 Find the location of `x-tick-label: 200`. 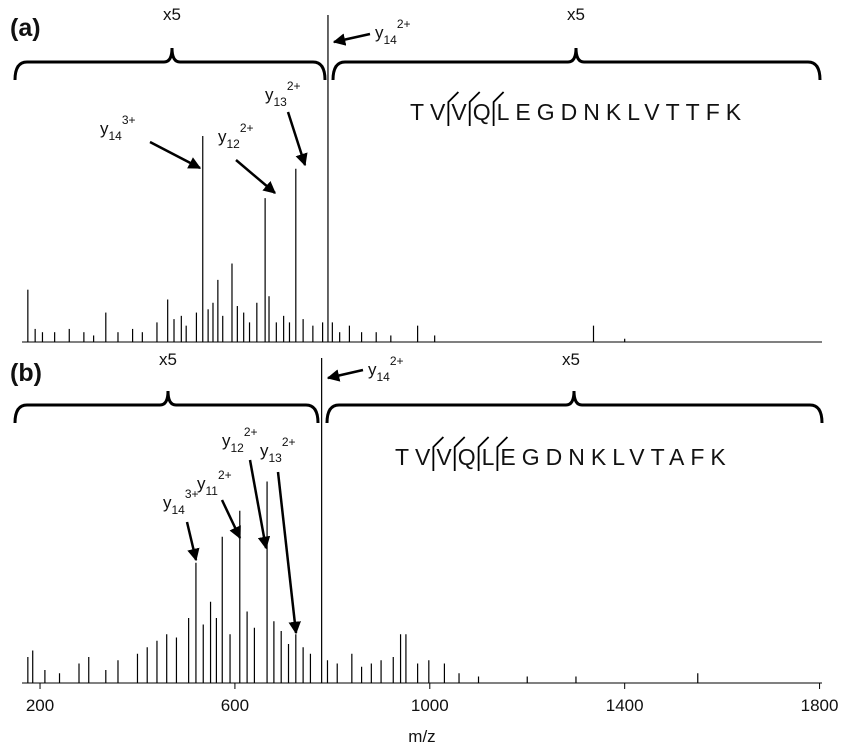

x-tick-label: 200 is located at coordinates (40, 705).